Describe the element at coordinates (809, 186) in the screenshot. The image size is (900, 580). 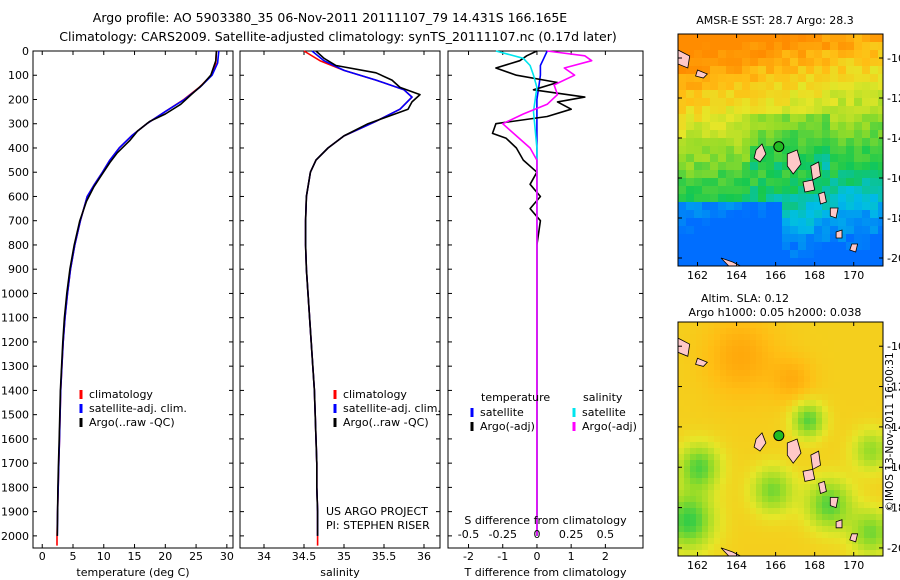
I see `island-shape` at that location.